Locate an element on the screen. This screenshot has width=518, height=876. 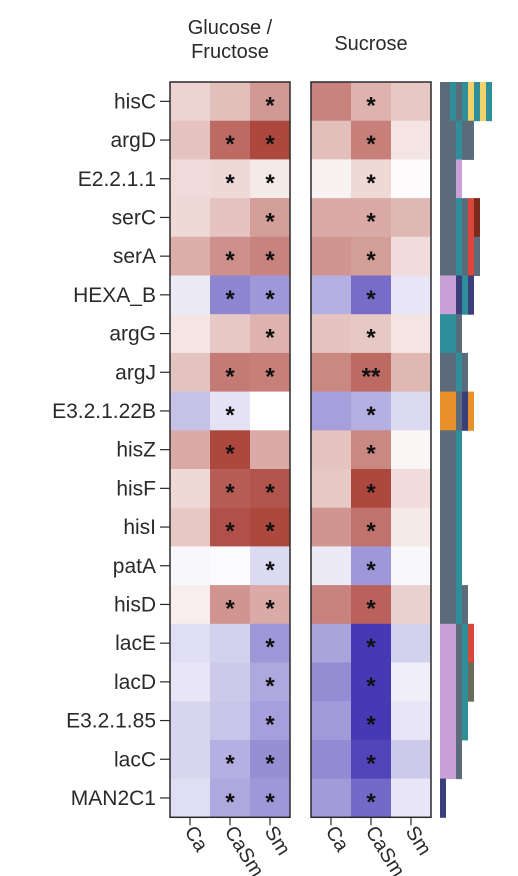
significance-marker: ** is located at coordinates (371, 376).